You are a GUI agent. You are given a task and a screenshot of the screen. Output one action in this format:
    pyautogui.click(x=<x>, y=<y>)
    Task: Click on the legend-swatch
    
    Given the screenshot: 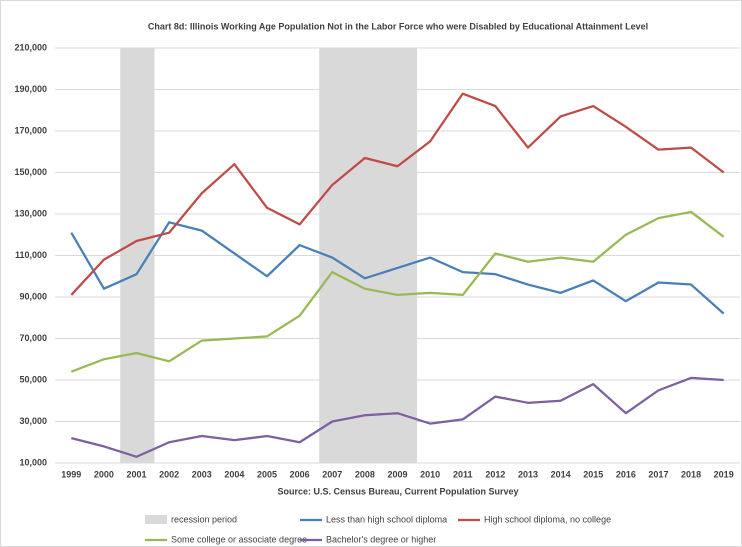 What is the action you would take?
    pyautogui.click(x=156, y=519)
    